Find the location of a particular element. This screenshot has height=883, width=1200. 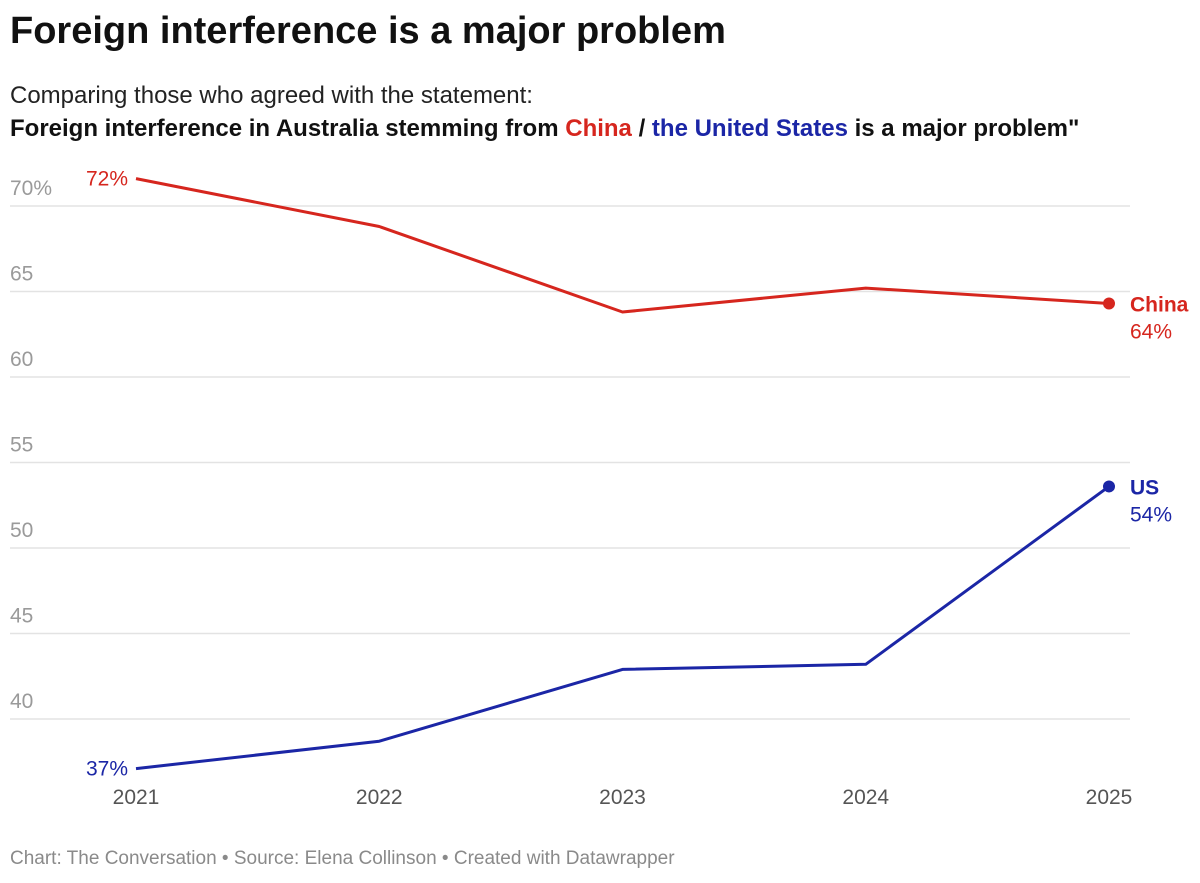

x-tick-label: 2022 is located at coordinates (379, 797).